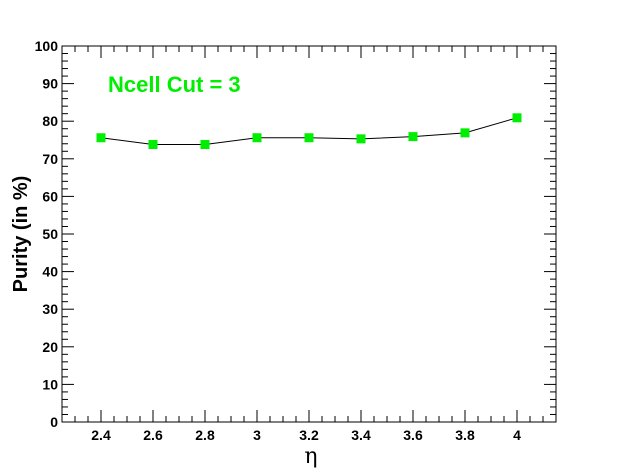 The height and width of the screenshot is (469, 621). Describe the element at coordinates (153, 435) in the screenshot. I see `x-tick-label: 2.6` at that location.